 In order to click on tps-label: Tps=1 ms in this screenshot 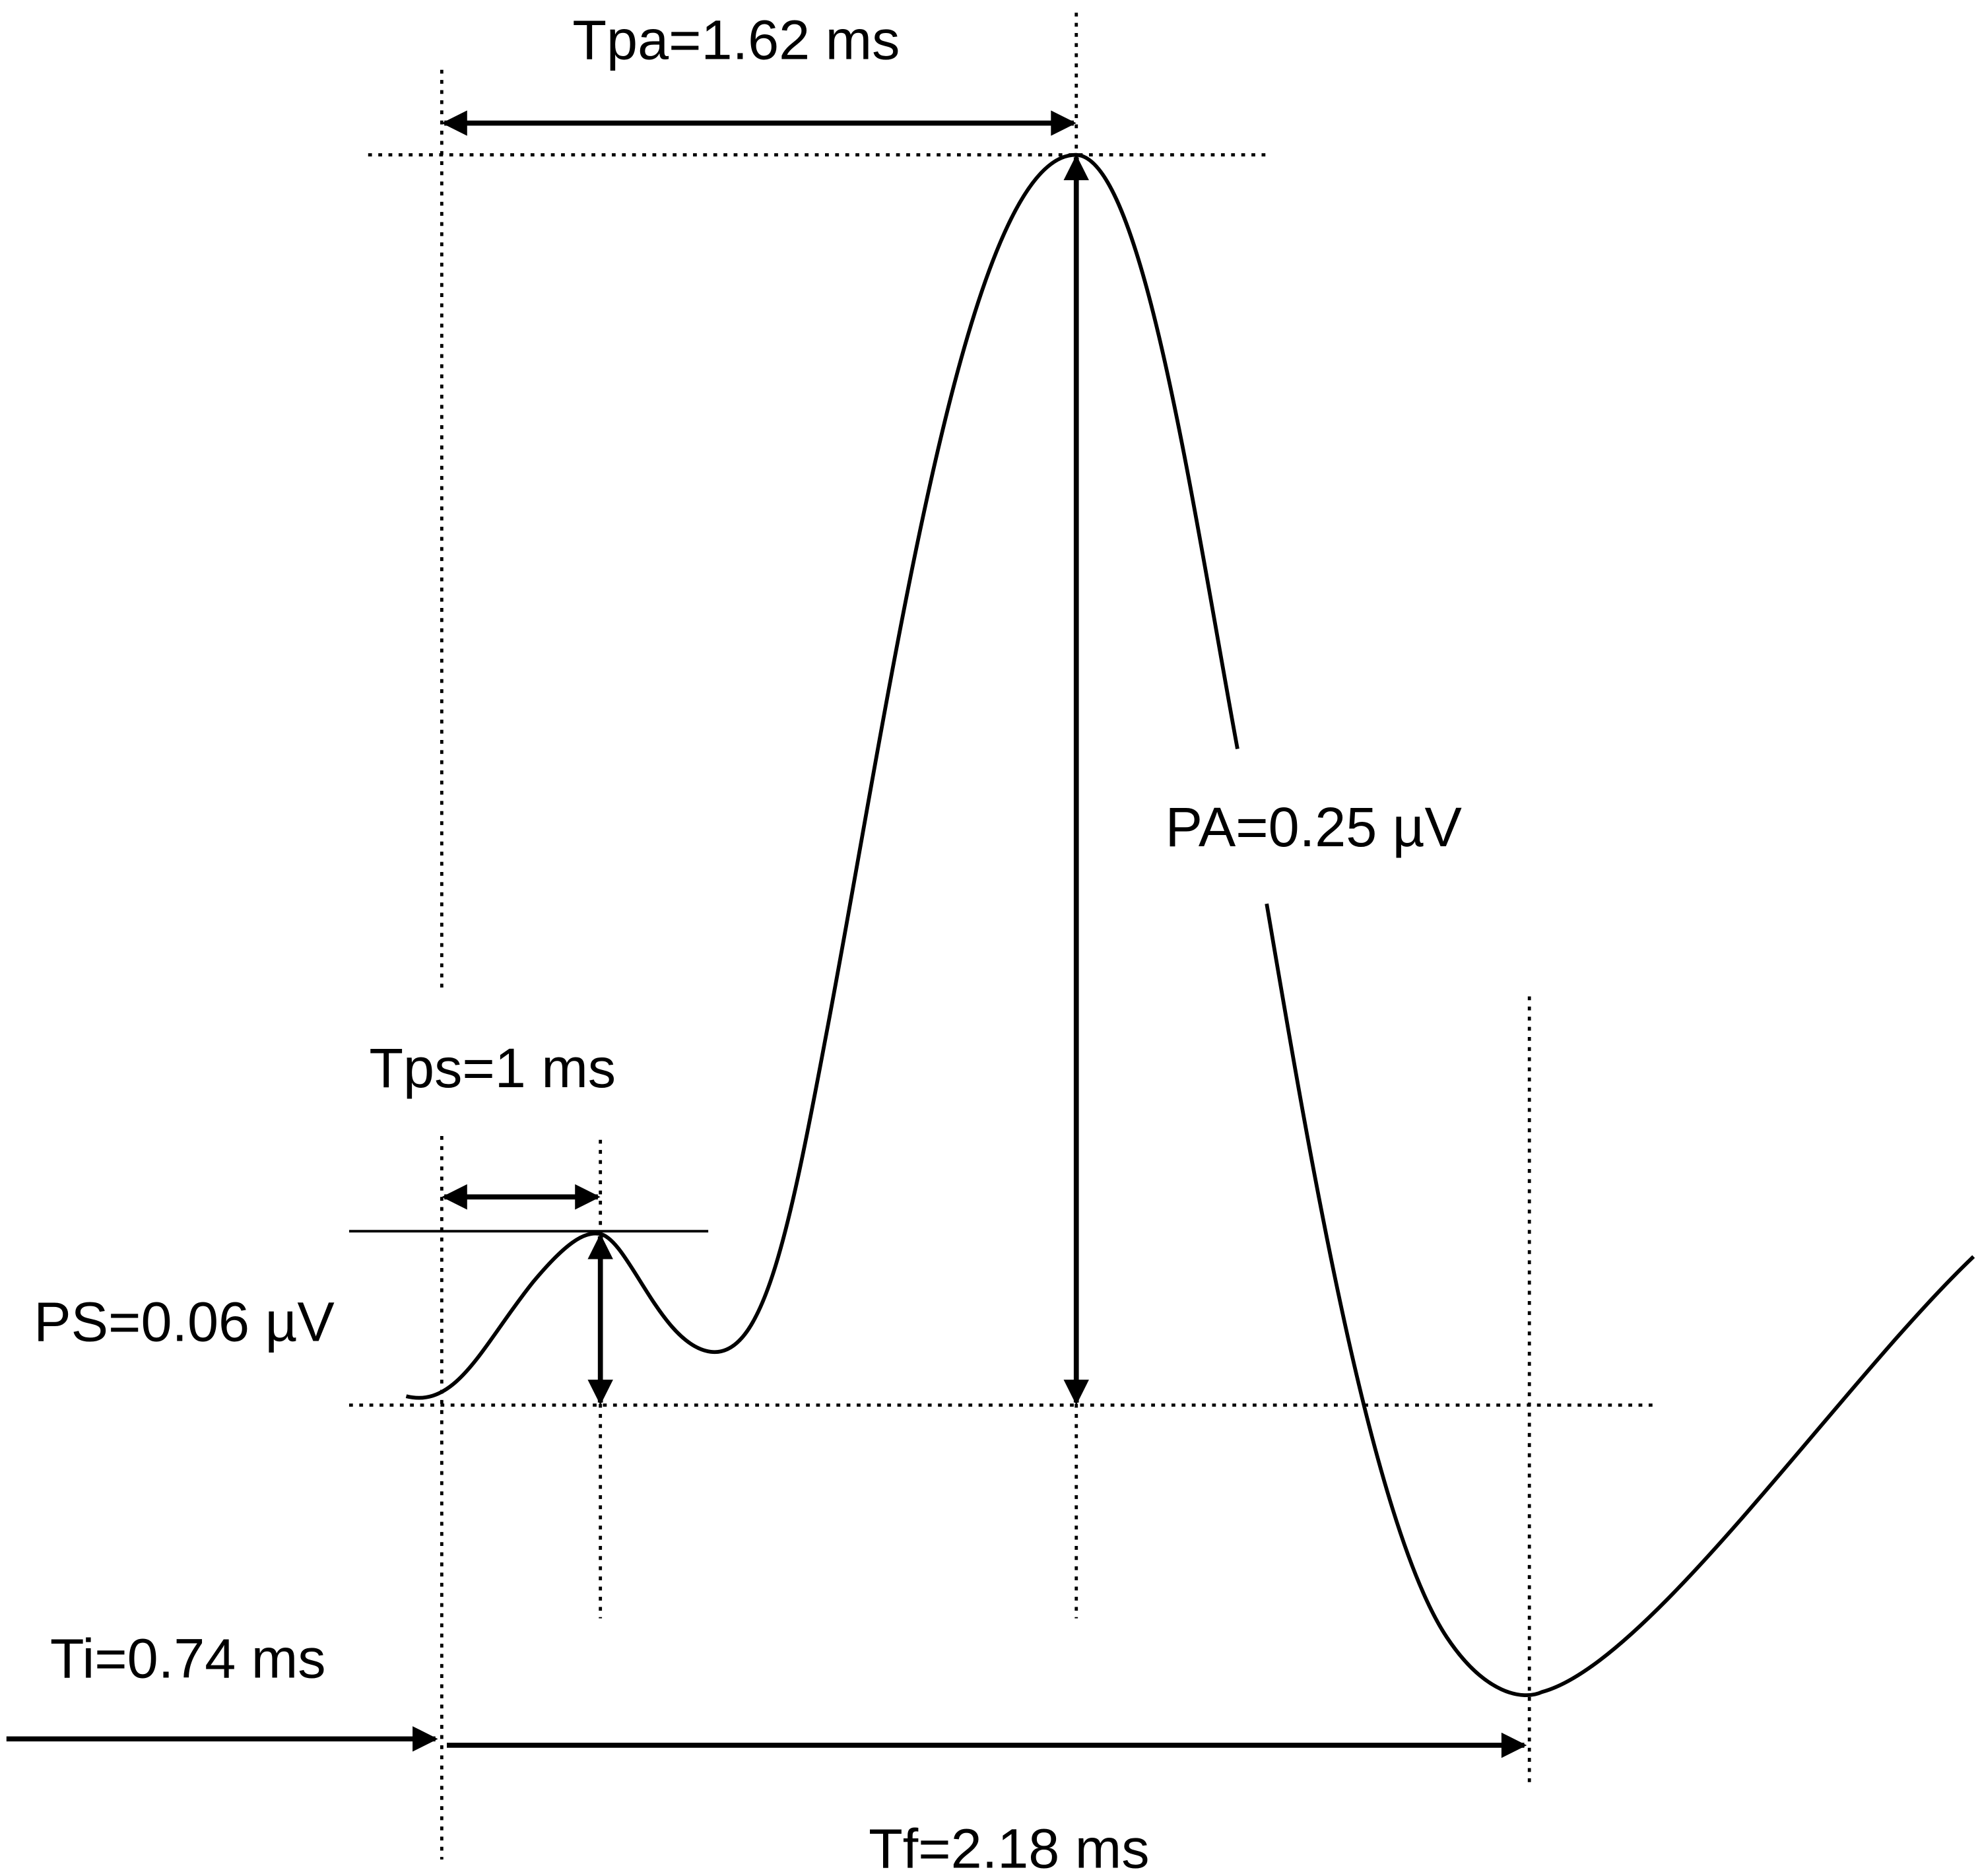, I will do `click(493, 1067)`.